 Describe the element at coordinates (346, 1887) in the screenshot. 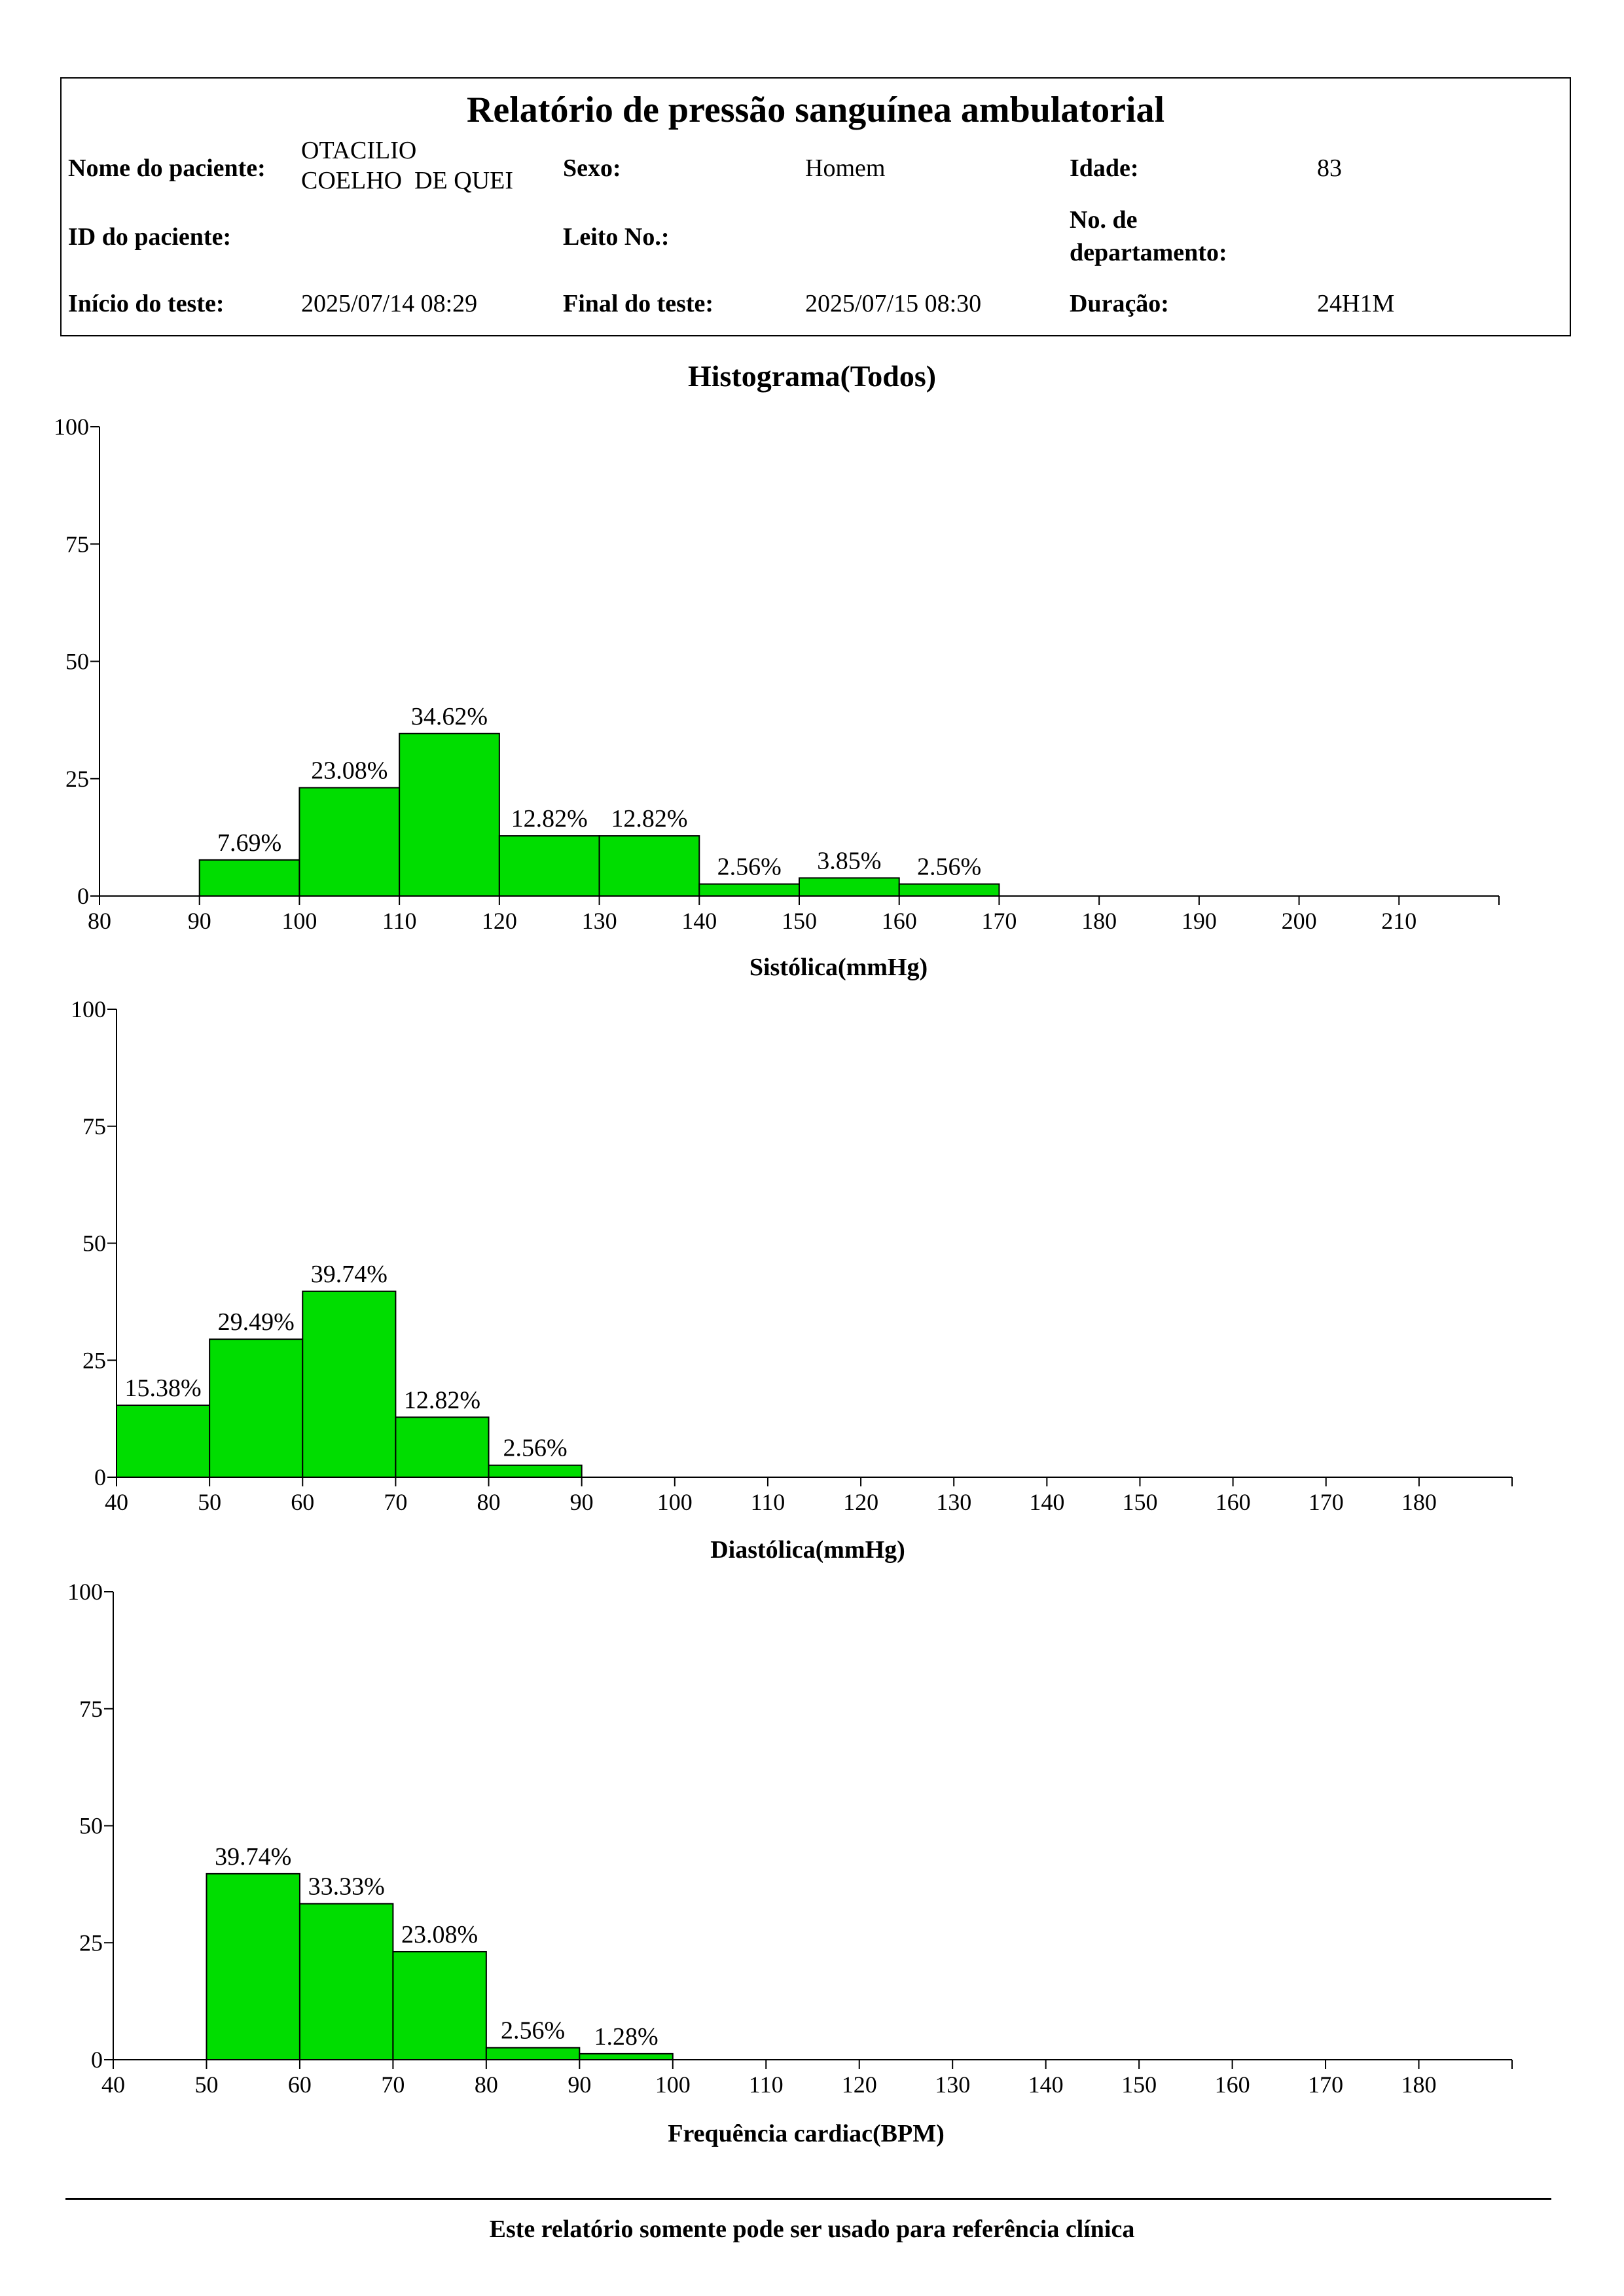

I see `heart-rate-bar-label: 33.33%` at that location.